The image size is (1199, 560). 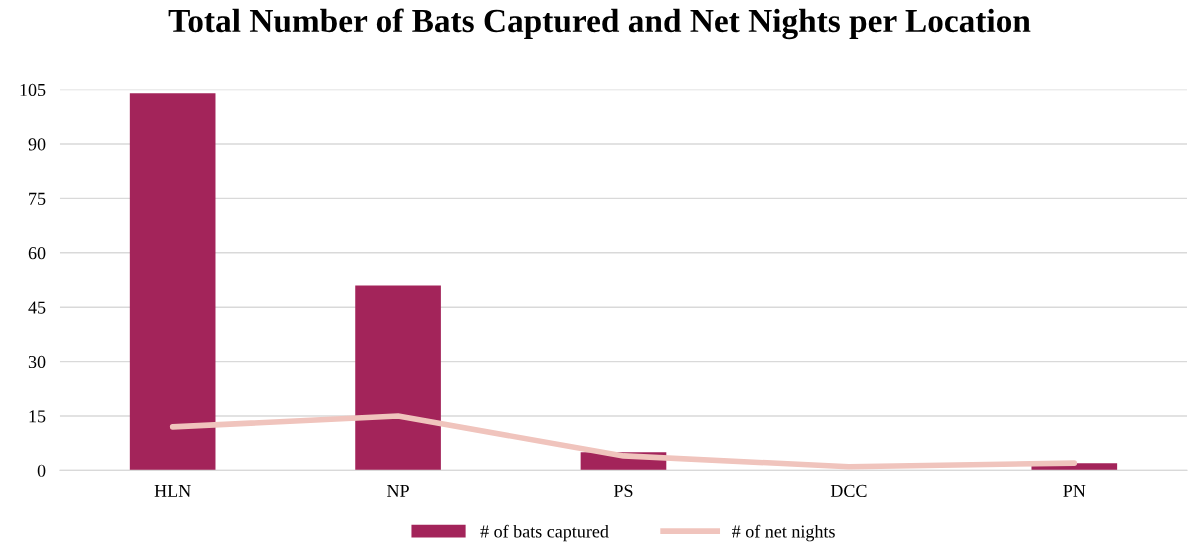 I want to click on y-tick-label: 15, so click(x=37, y=416).